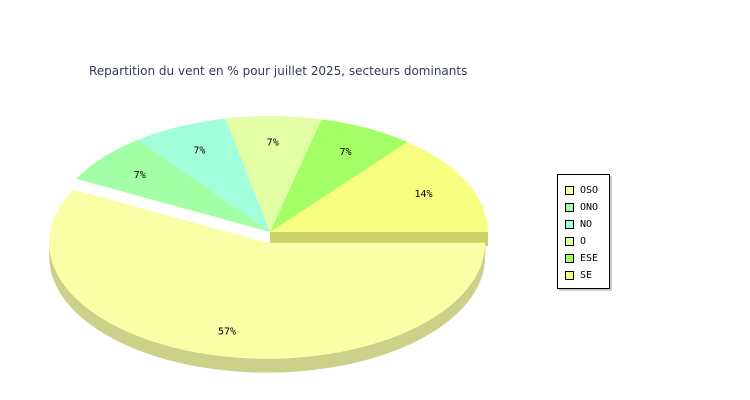  Describe the element at coordinates (583, 231) in the screenshot. I see `legend: OSO ONO NO O ESE SE` at that location.